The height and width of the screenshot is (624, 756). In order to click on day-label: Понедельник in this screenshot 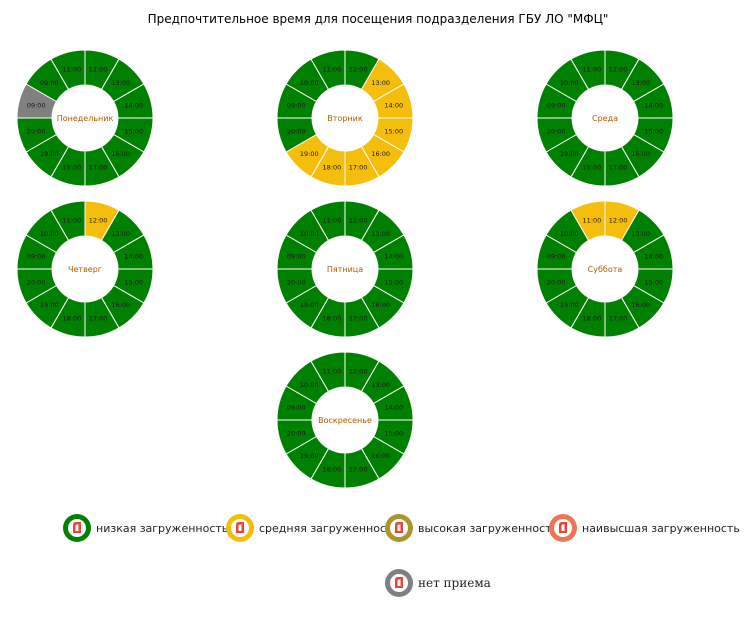, I will do `click(85, 118)`.